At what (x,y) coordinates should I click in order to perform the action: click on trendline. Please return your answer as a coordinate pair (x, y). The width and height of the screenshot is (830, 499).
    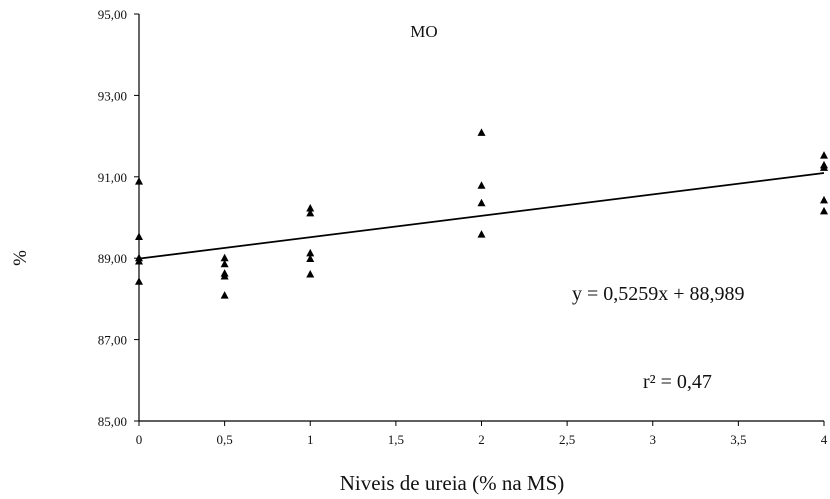
    Looking at the image, I should click on (481, 216).